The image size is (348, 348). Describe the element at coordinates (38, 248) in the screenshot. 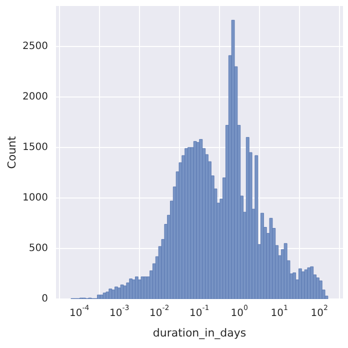

I see `y-tick-label: 500` at that location.